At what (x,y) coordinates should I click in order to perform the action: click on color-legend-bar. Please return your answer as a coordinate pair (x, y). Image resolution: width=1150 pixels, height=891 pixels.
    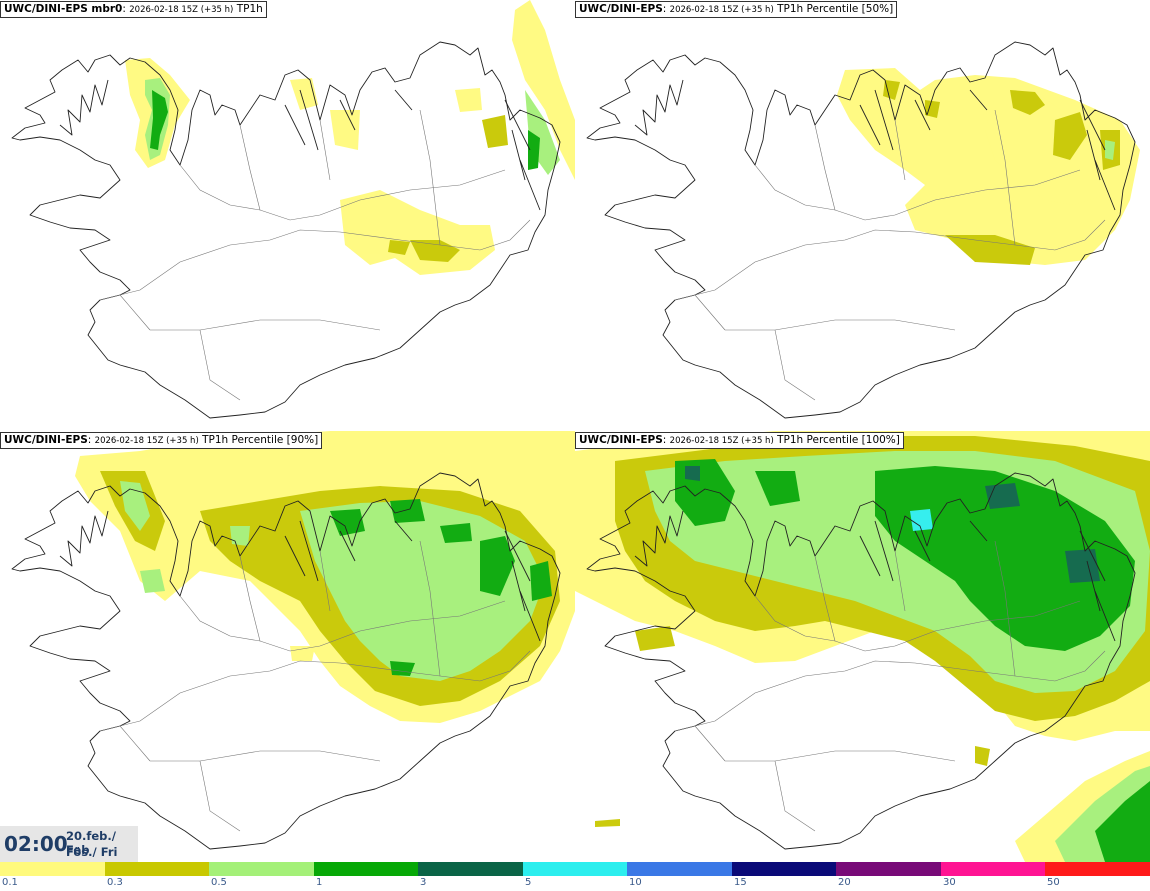
    Looking at the image, I should click on (575, 869).